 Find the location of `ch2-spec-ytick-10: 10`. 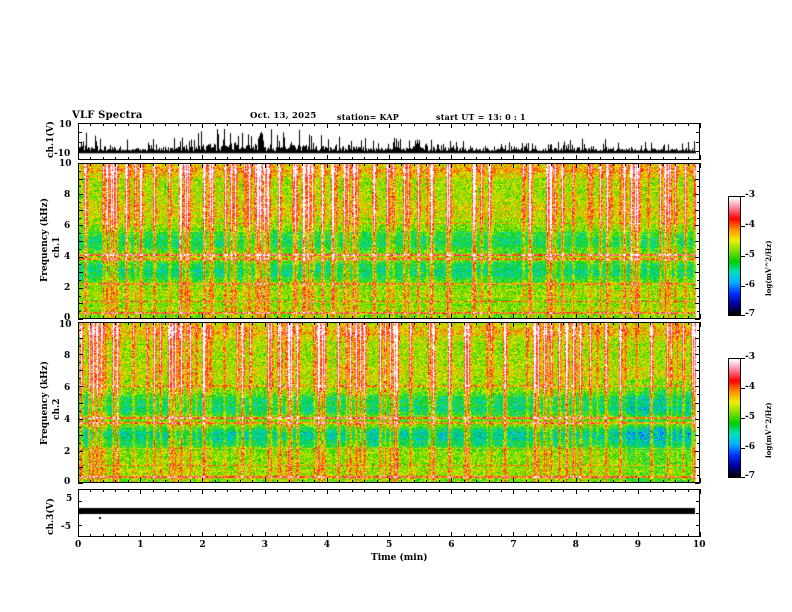

ch2-spec-ytick-10: 10 is located at coordinates (65, 325).